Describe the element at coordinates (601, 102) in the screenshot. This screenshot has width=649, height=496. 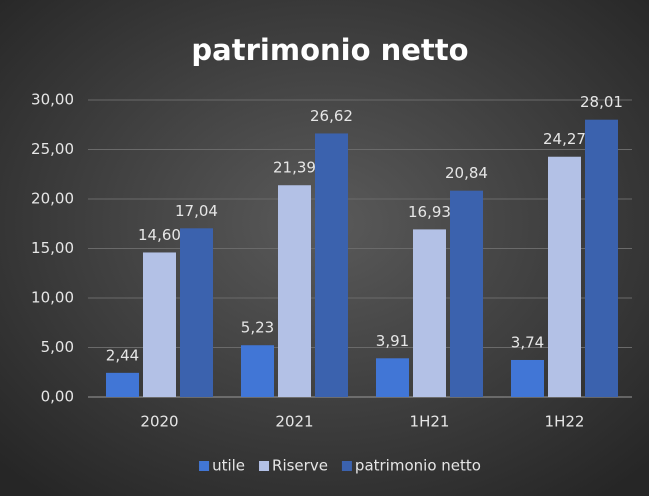
I see `data-label: 28,01` at that location.